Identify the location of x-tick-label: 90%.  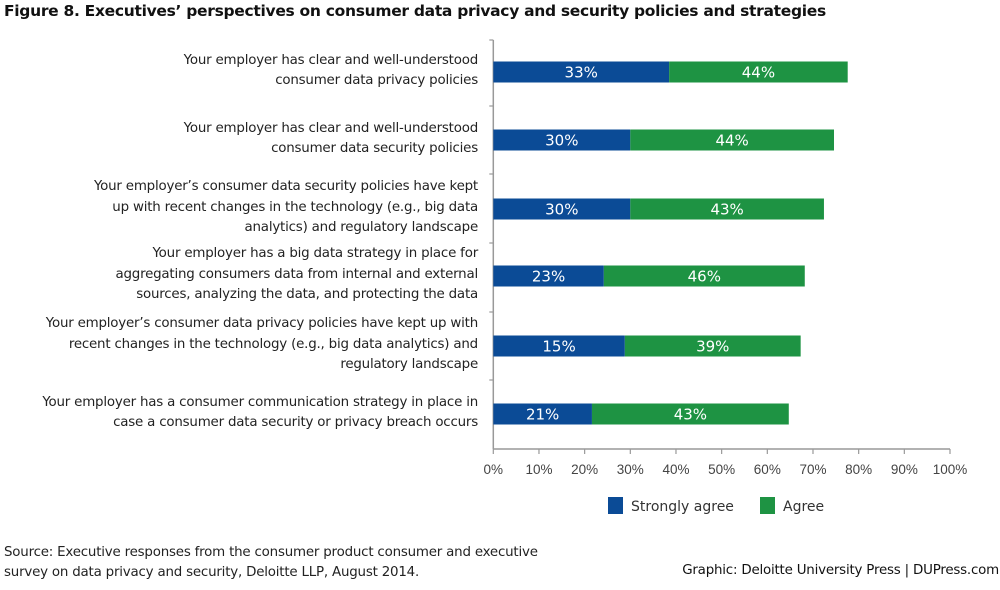
(904, 469).